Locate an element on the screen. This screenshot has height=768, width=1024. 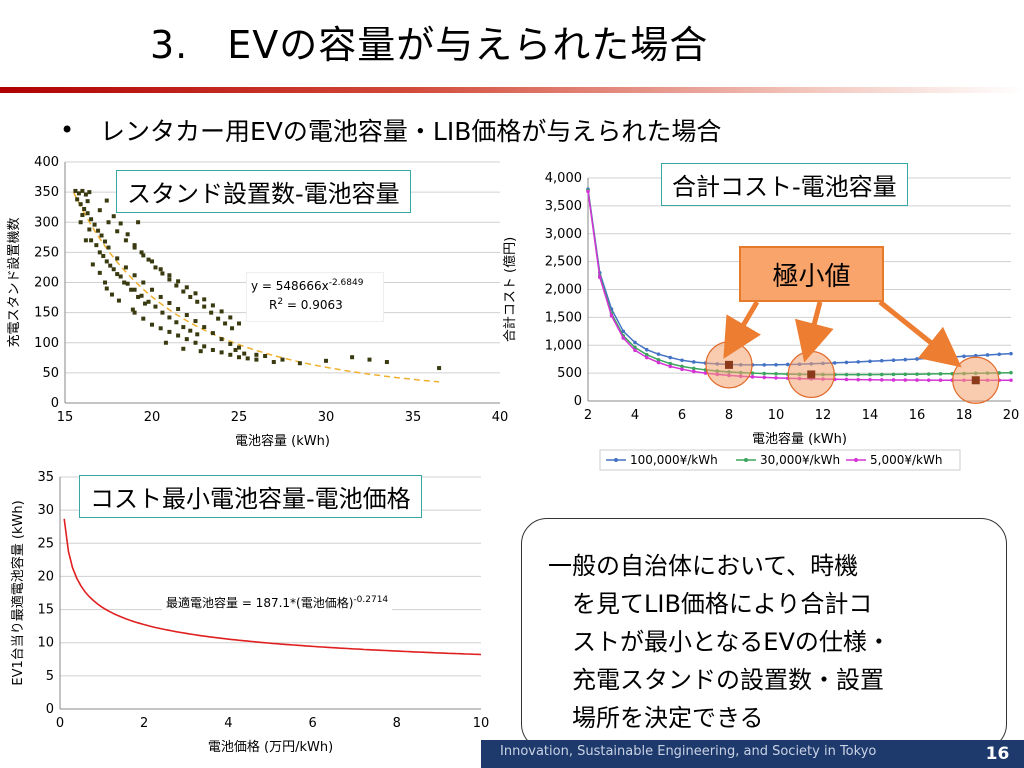
trendline-equation: y = 548666x-2.6849 R2 = 0.9063 is located at coordinates (315, 297).